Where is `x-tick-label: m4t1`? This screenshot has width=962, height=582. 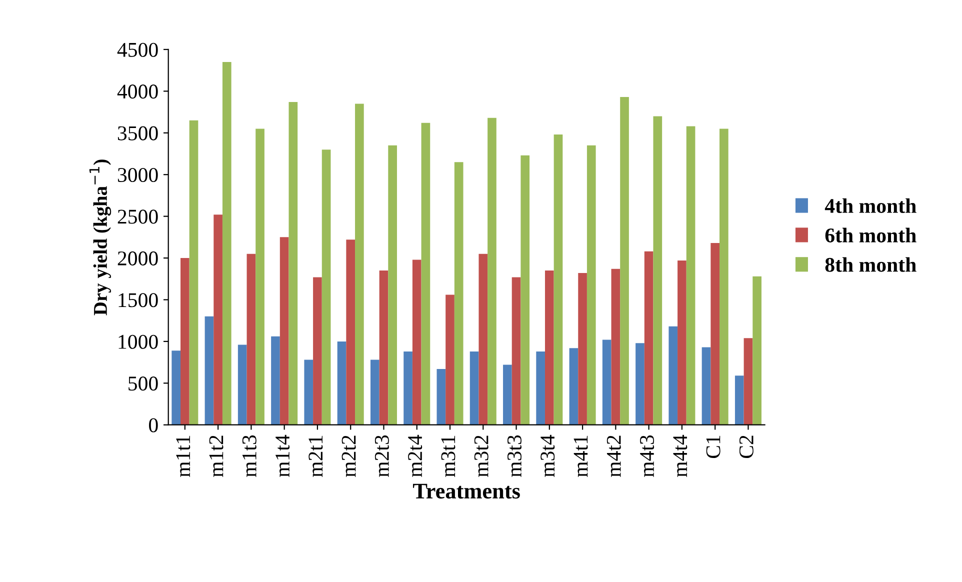 x-tick-label: m4t1 is located at coordinates (581, 456).